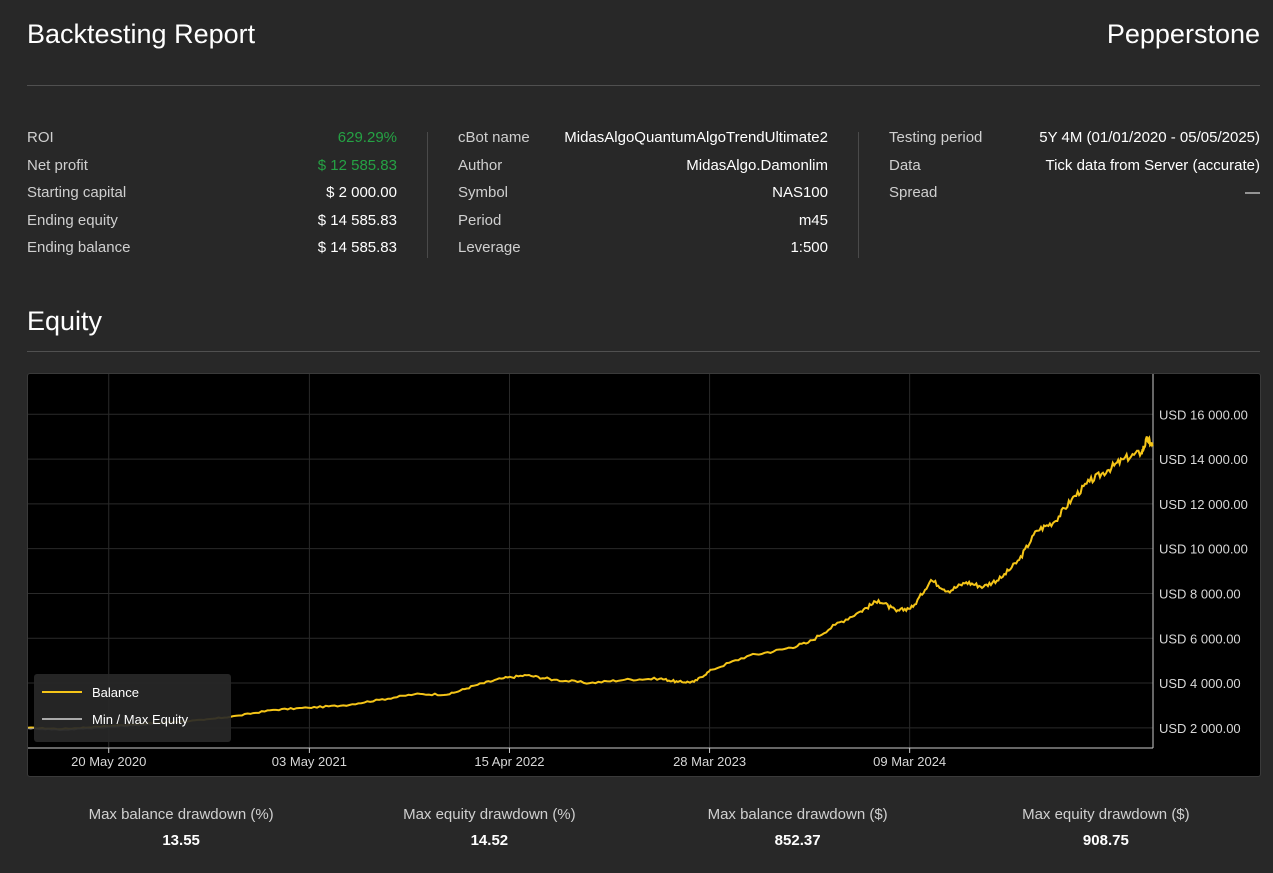  I want to click on drawdown-label: Max equity drawdown (%), so click(489, 814).